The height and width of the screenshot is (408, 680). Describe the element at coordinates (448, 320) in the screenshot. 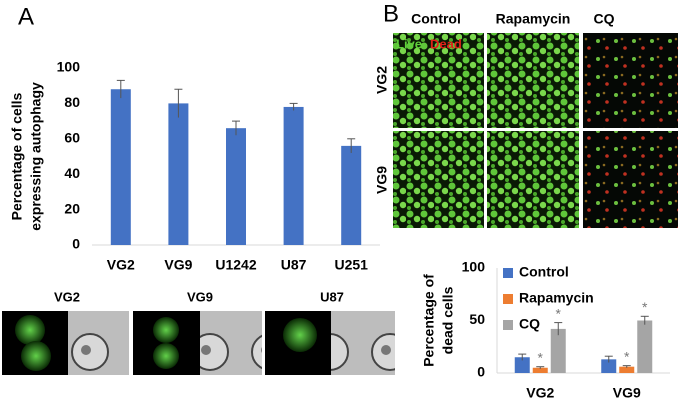

I see `y-axis-label: dead cells` at that location.